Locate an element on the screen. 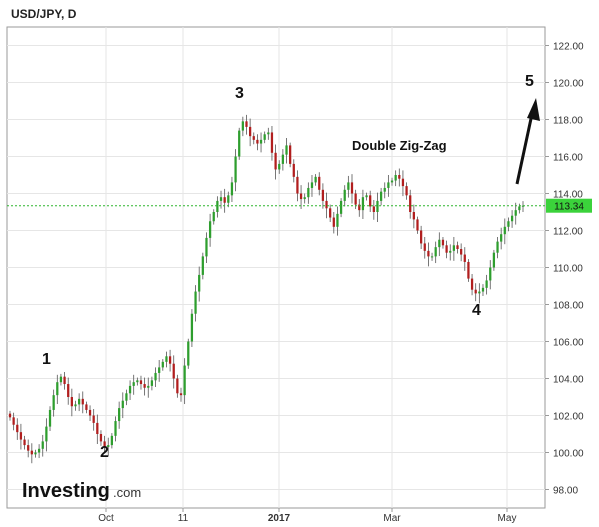 The height and width of the screenshot is (527, 599). wave-label-3: 3 is located at coordinates (239, 93).